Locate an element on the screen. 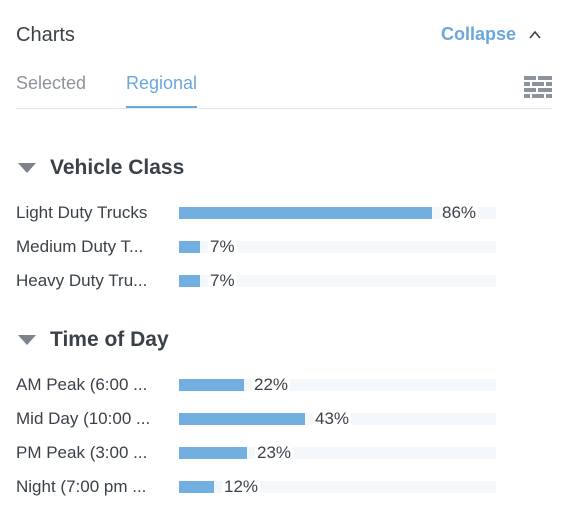  bar-row: Mid Day (10:00 ... 43% is located at coordinates (256, 420).